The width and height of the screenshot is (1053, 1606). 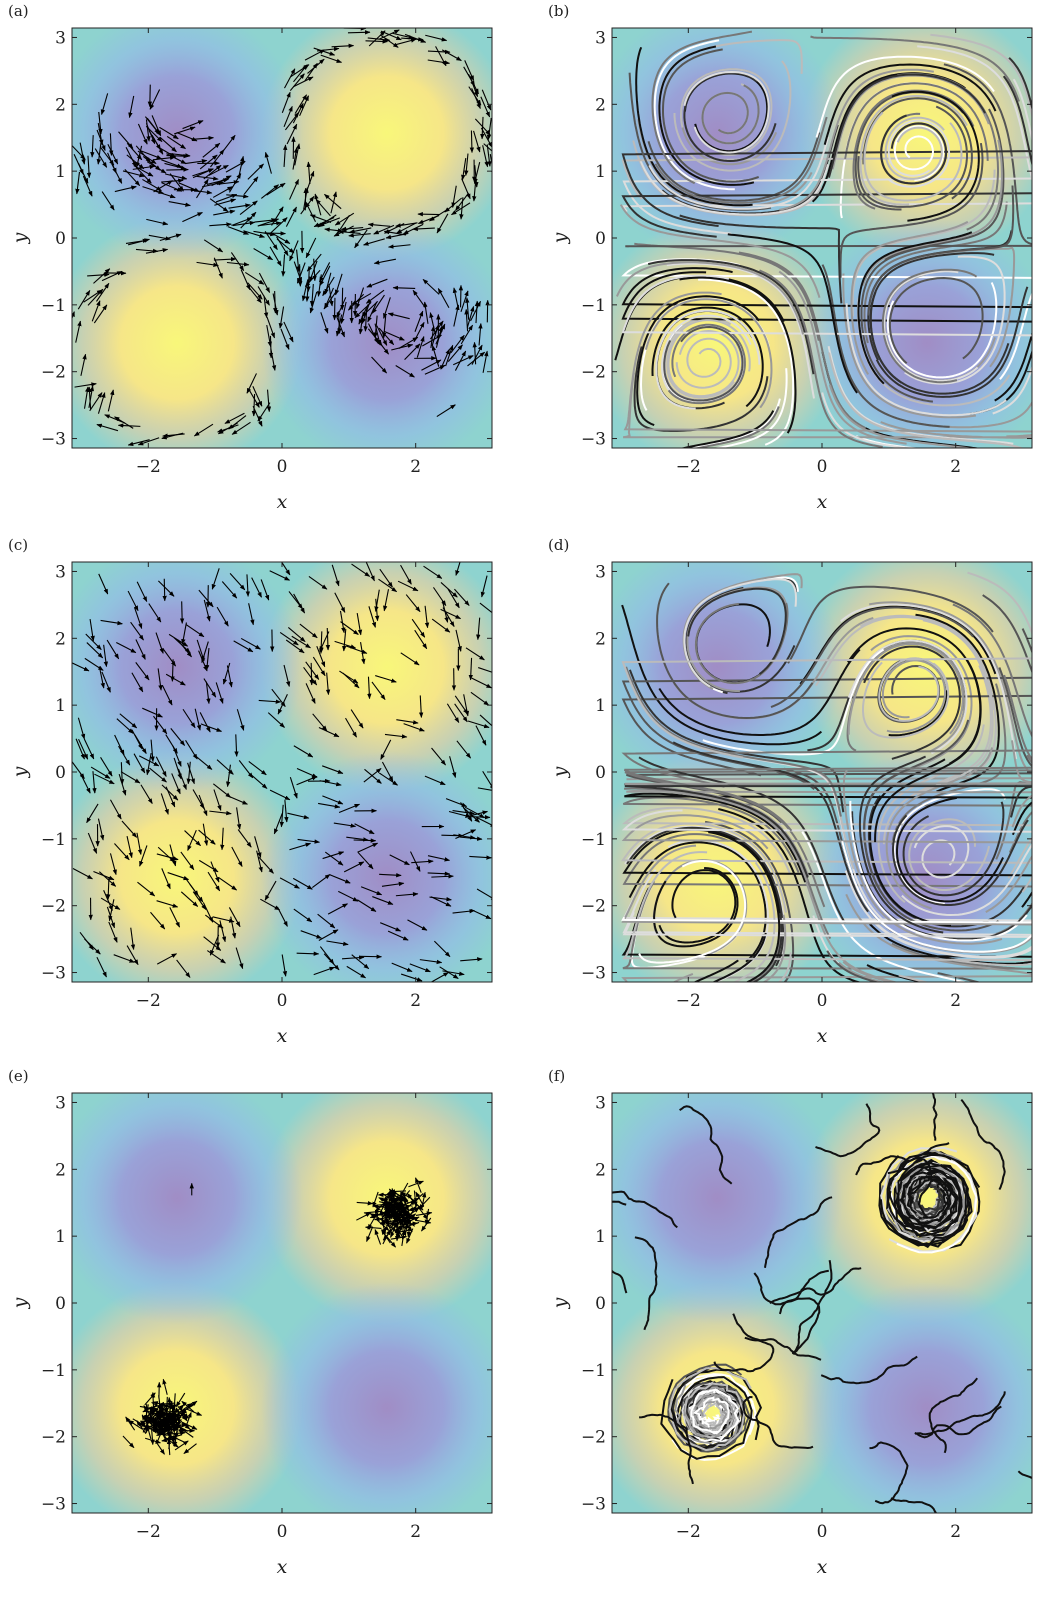 I want to click on plot-area, so click(x=282, y=1303).